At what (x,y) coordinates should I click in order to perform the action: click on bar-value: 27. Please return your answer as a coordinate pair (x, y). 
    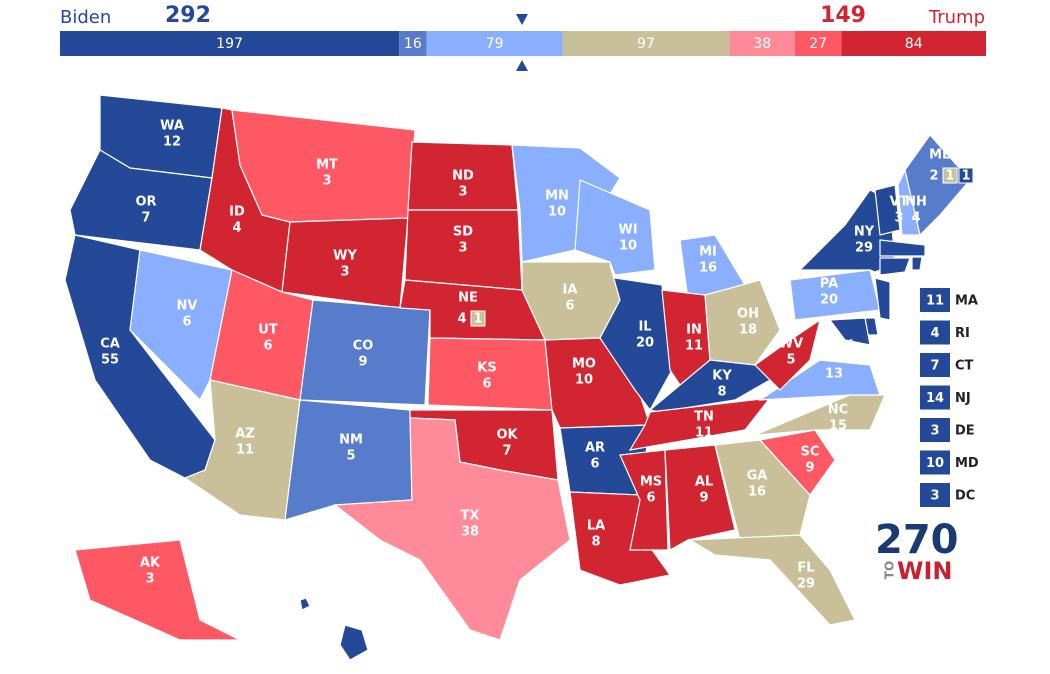
    Looking at the image, I should click on (818, 44).